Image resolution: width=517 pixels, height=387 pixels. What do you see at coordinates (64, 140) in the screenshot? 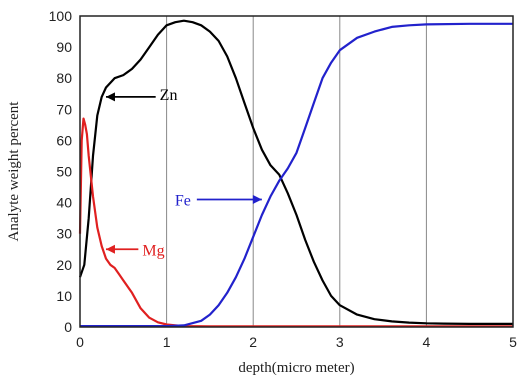
I see `y-tick-label: 60` at bounding box center [64, 140].